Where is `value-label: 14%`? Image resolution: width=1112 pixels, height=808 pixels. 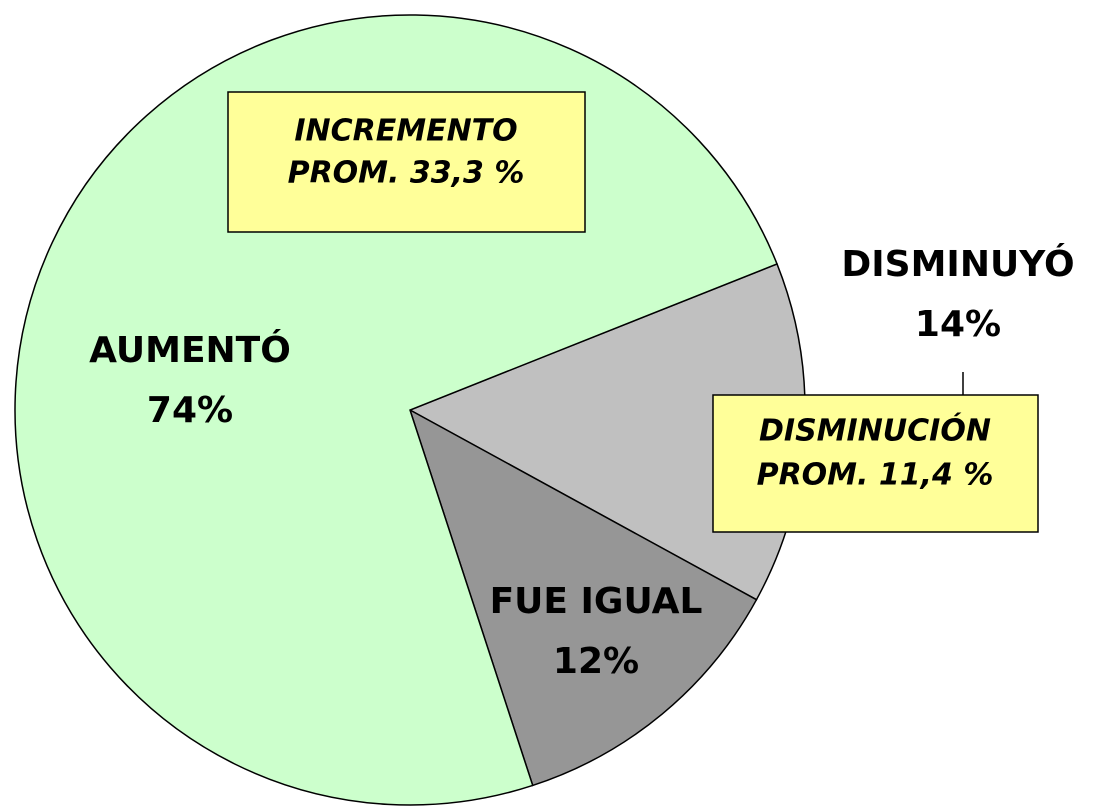
value-label: 14% is located at coordinates (958, 324).